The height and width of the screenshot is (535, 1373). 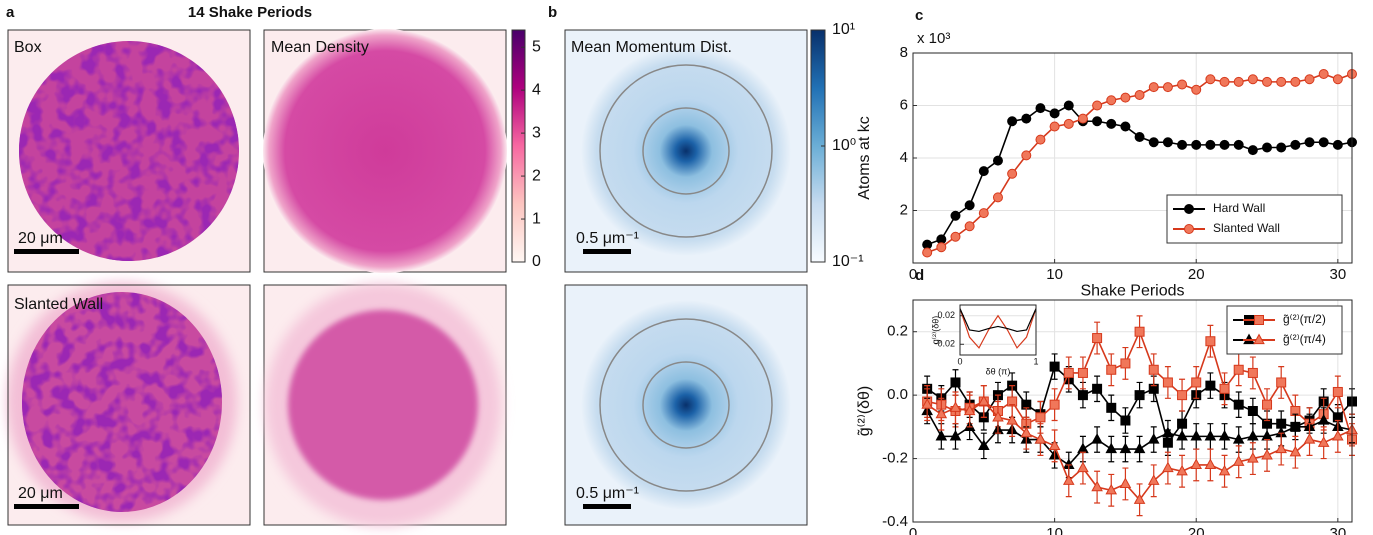 What do you see at coordinates (536, 89) in the screenshot?
I see `colorbar-tick-label: 4` at bounding box center [536, 89].